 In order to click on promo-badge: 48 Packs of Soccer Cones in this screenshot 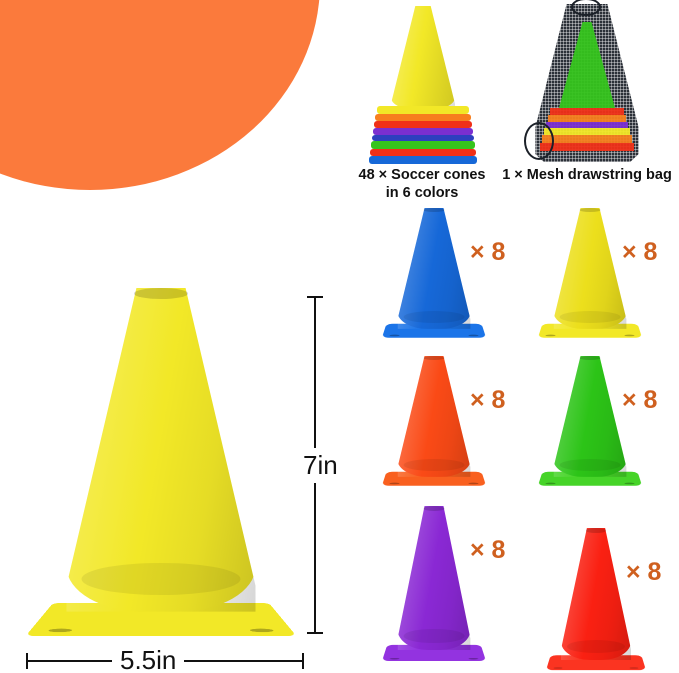, I will do `click(160, 95)`.